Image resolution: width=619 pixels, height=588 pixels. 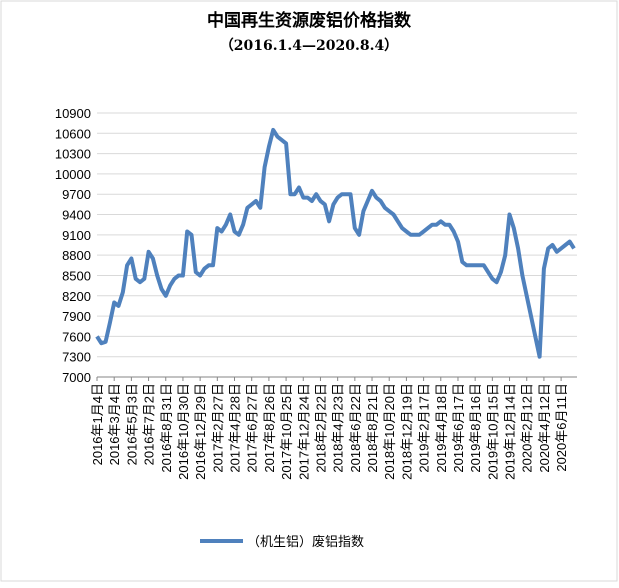 I want to click on x-tick-label: 2018年10月20日, so click(x=389, y=431).